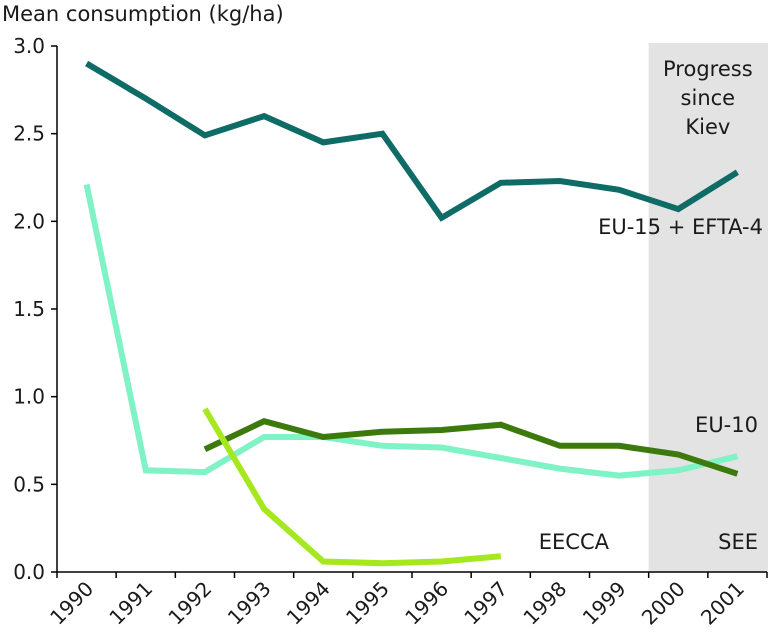 Image resolution: width=768 pixels, height=638 pixels. I want to click on x-tick-label: 1990, so click(71, 603).